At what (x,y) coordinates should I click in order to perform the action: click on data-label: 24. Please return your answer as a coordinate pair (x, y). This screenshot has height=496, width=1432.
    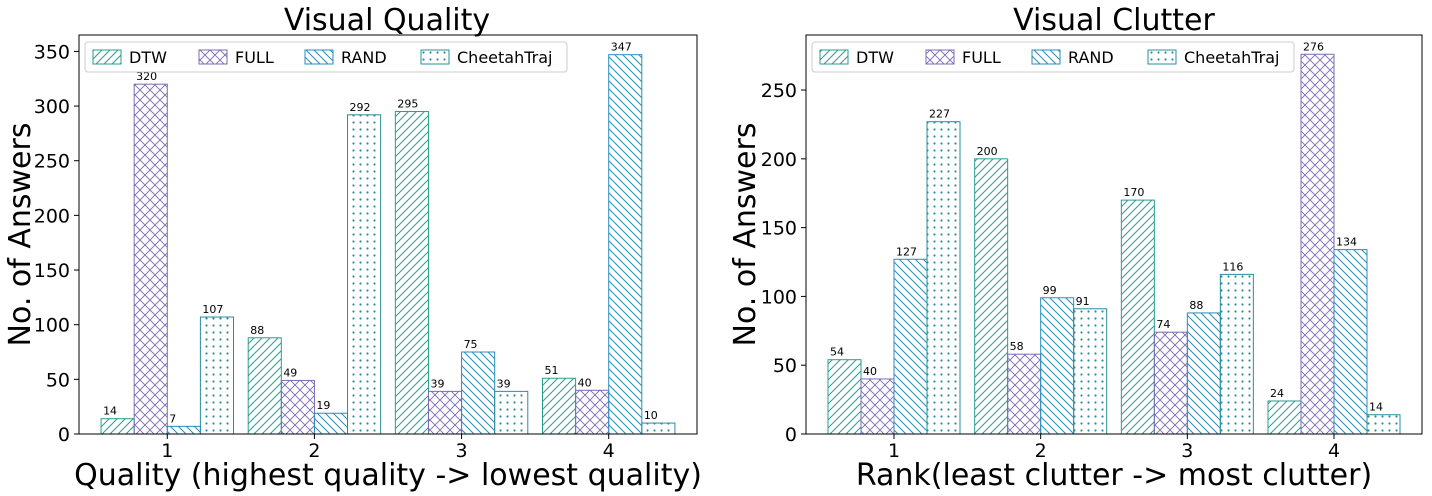
    Looking at the image, I should click on (1277, 393).